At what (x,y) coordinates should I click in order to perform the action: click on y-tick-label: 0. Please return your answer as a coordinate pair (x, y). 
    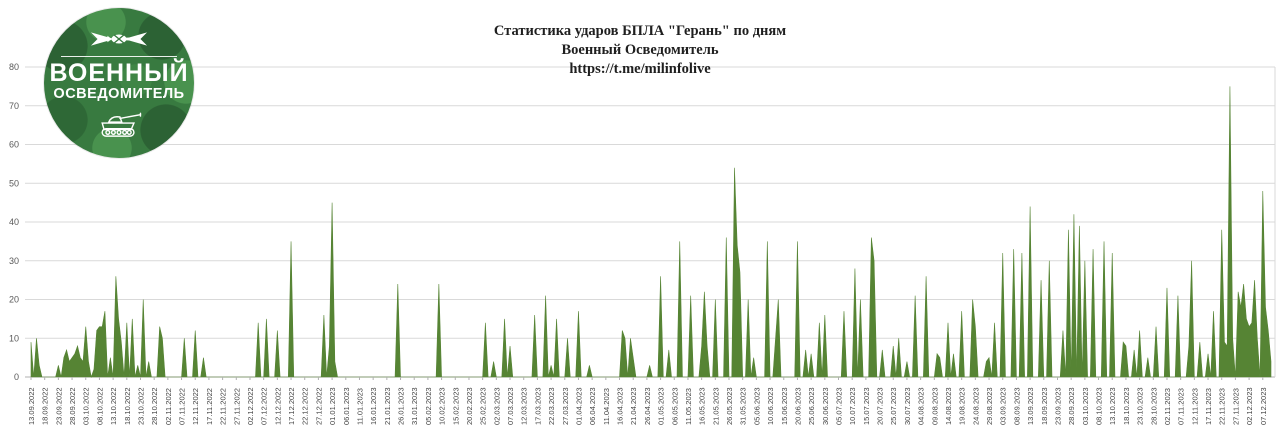
    Looking at the image, I should click on (16, 377).